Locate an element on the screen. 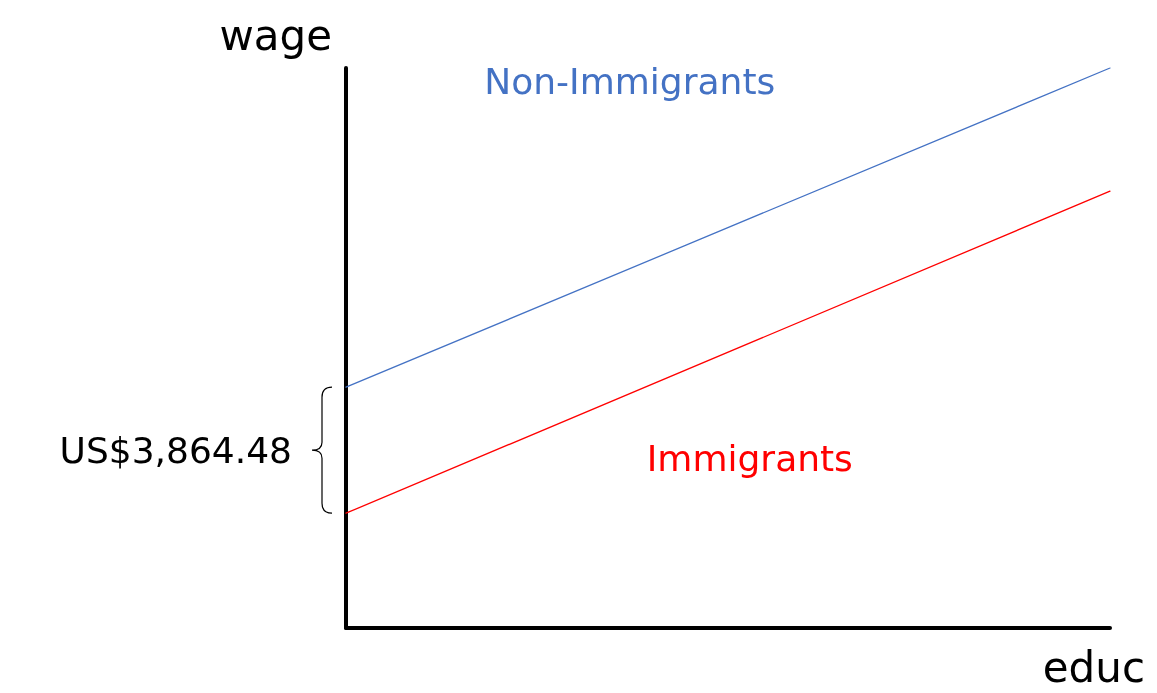  y-axis-title: wage is located at coordinates (275, 35).